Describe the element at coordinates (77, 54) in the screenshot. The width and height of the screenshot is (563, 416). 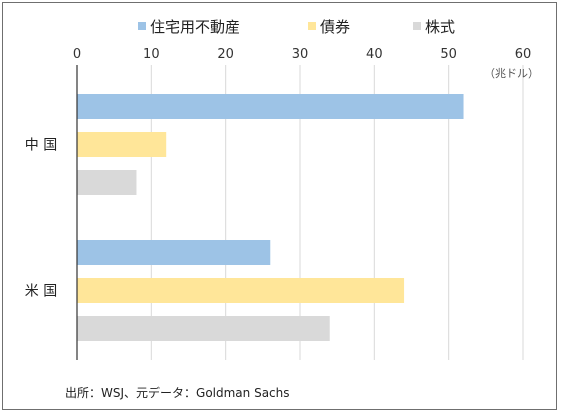
I see `x-tick-label-0: 0` at that location.